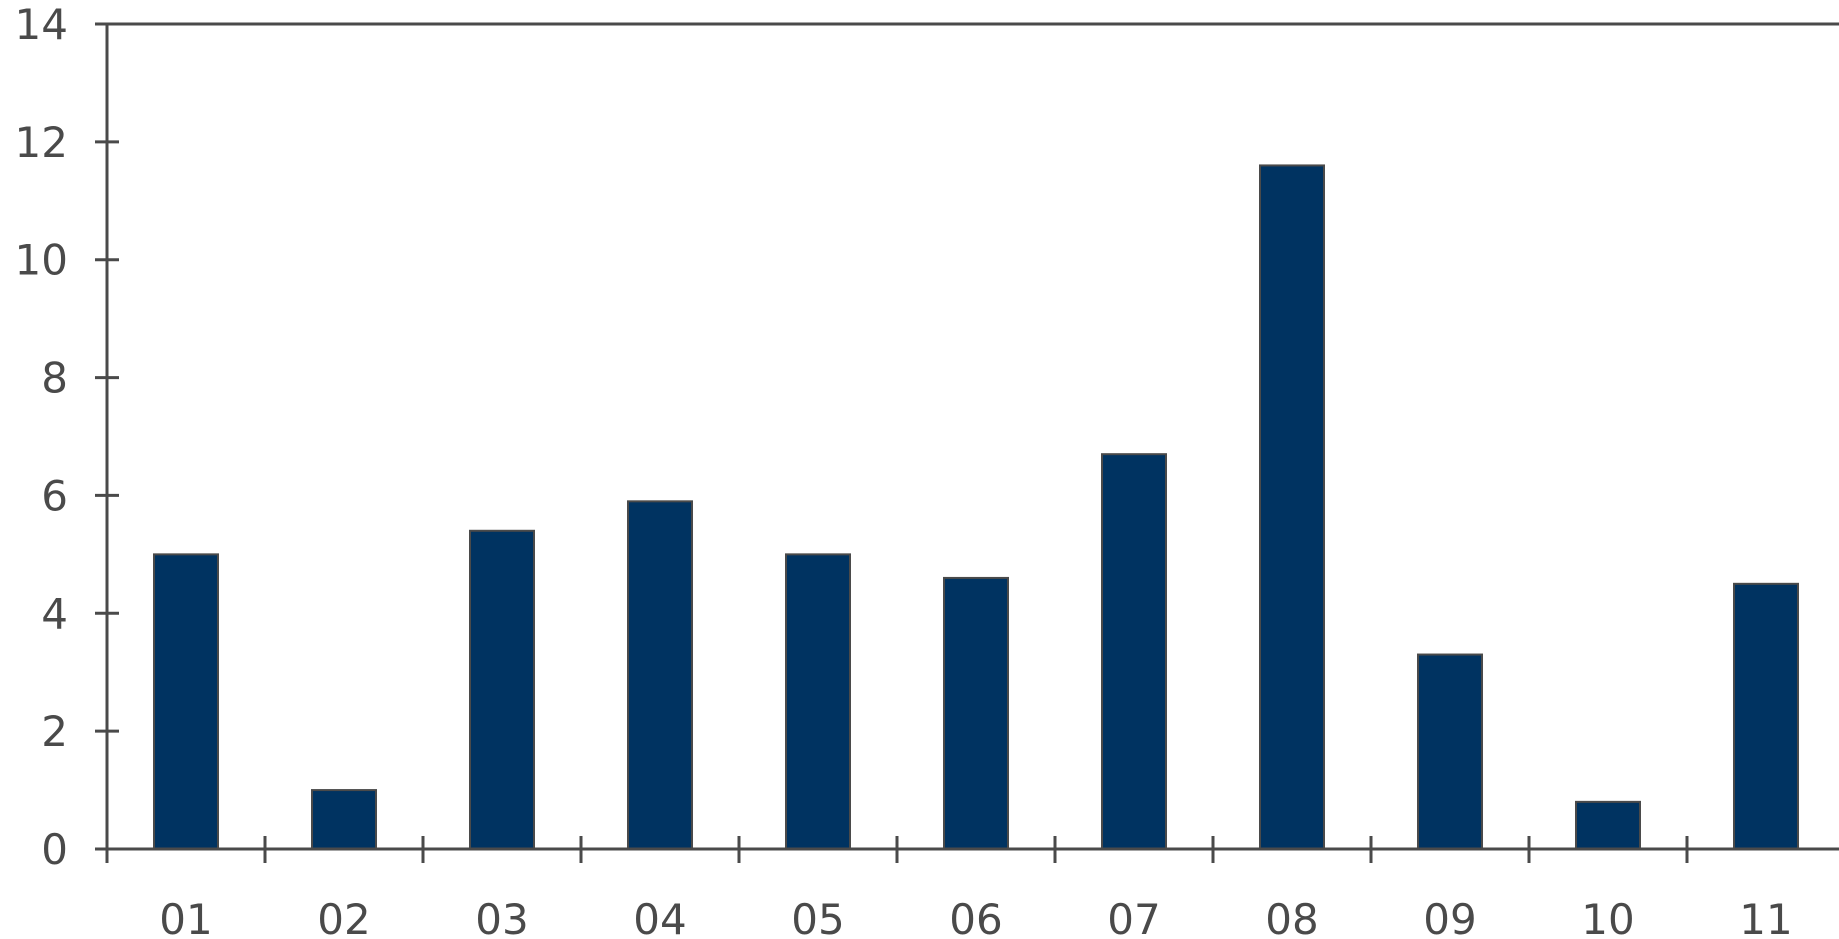 This screenshot has width=1839, height=939. What do you see at coordinates (1133, 917) in the screenshot?
I see `x-tick-label: 07` at bounding box center [1133, 917].